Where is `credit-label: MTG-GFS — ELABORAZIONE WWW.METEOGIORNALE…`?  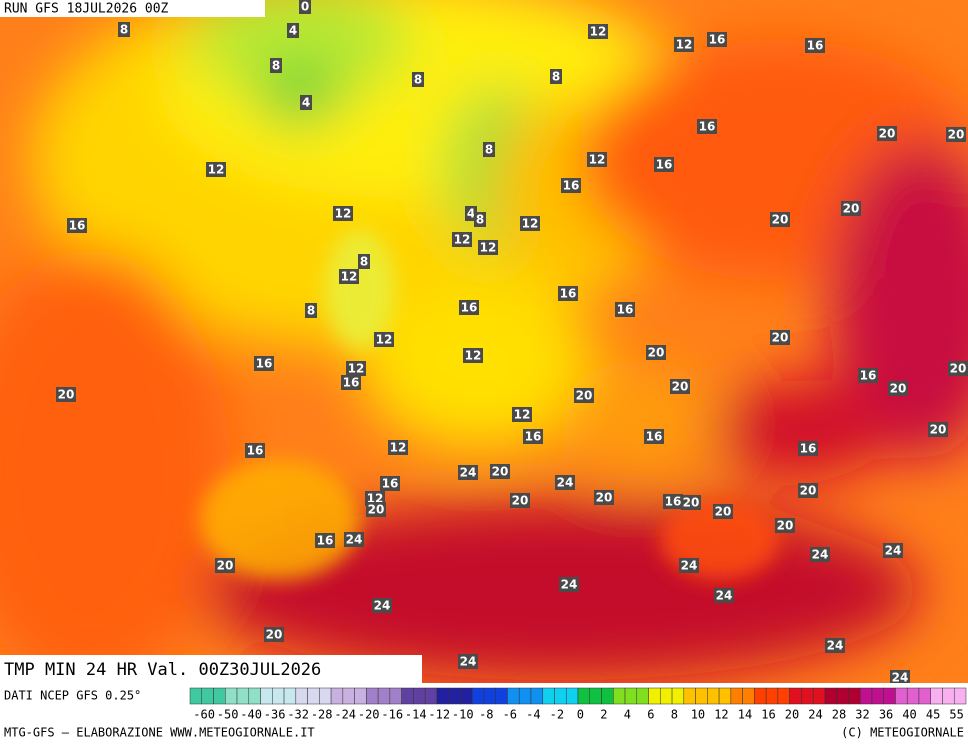
credit-label: MTG-GFS — ELABORAZIONE WWW.METEOGIORNALE… is located at coordinates (159, 733).